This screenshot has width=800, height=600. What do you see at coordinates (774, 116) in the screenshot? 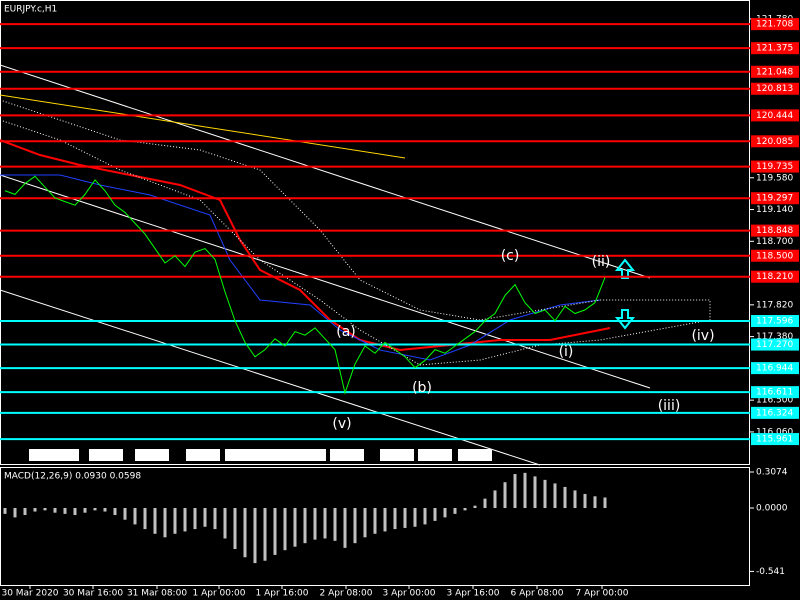
I see `level-label: 120.444` at bounding box center [774, 116].